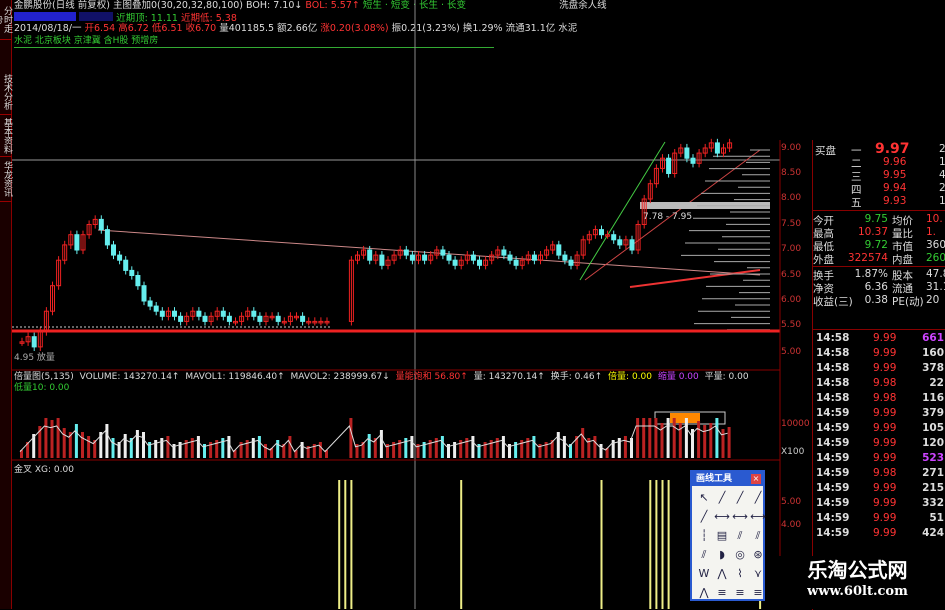  I want to click on volume-bars, so click(375, 438).